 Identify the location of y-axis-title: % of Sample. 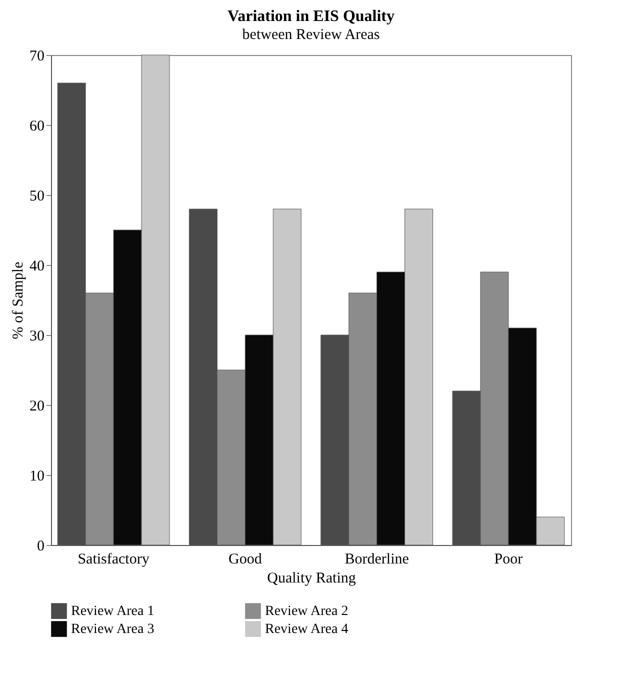
(18, 300).